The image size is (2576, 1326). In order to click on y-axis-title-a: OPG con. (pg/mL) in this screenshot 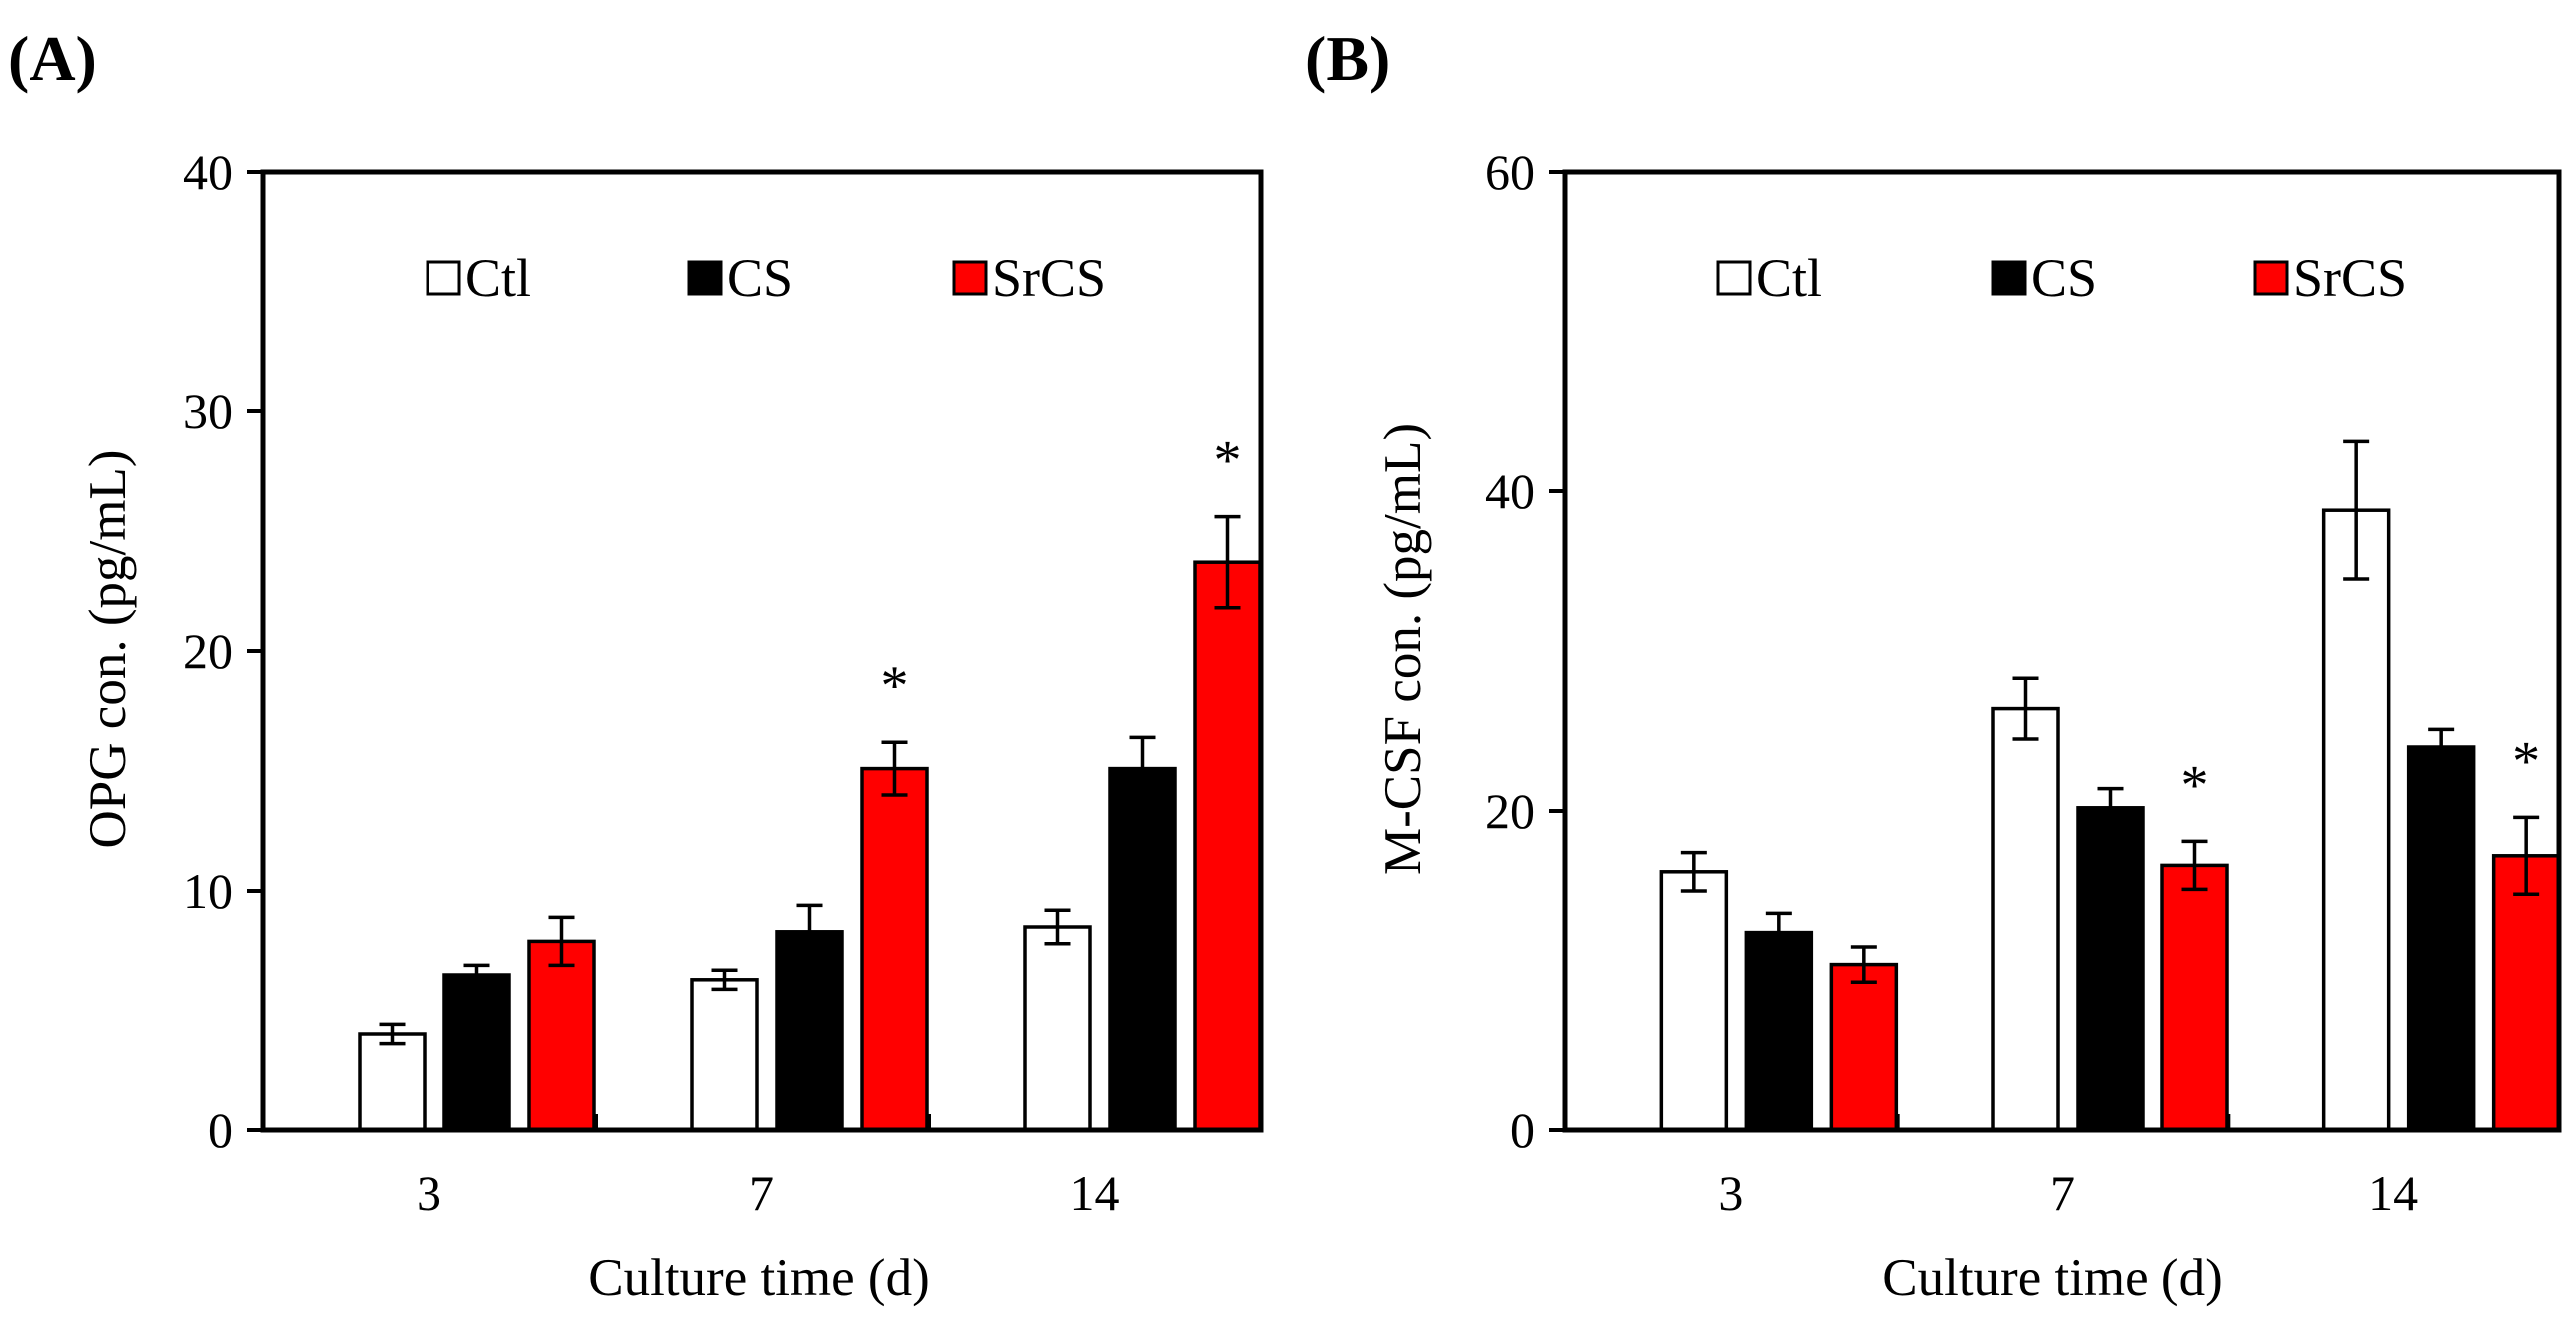, I will do `click(108, 649)`.